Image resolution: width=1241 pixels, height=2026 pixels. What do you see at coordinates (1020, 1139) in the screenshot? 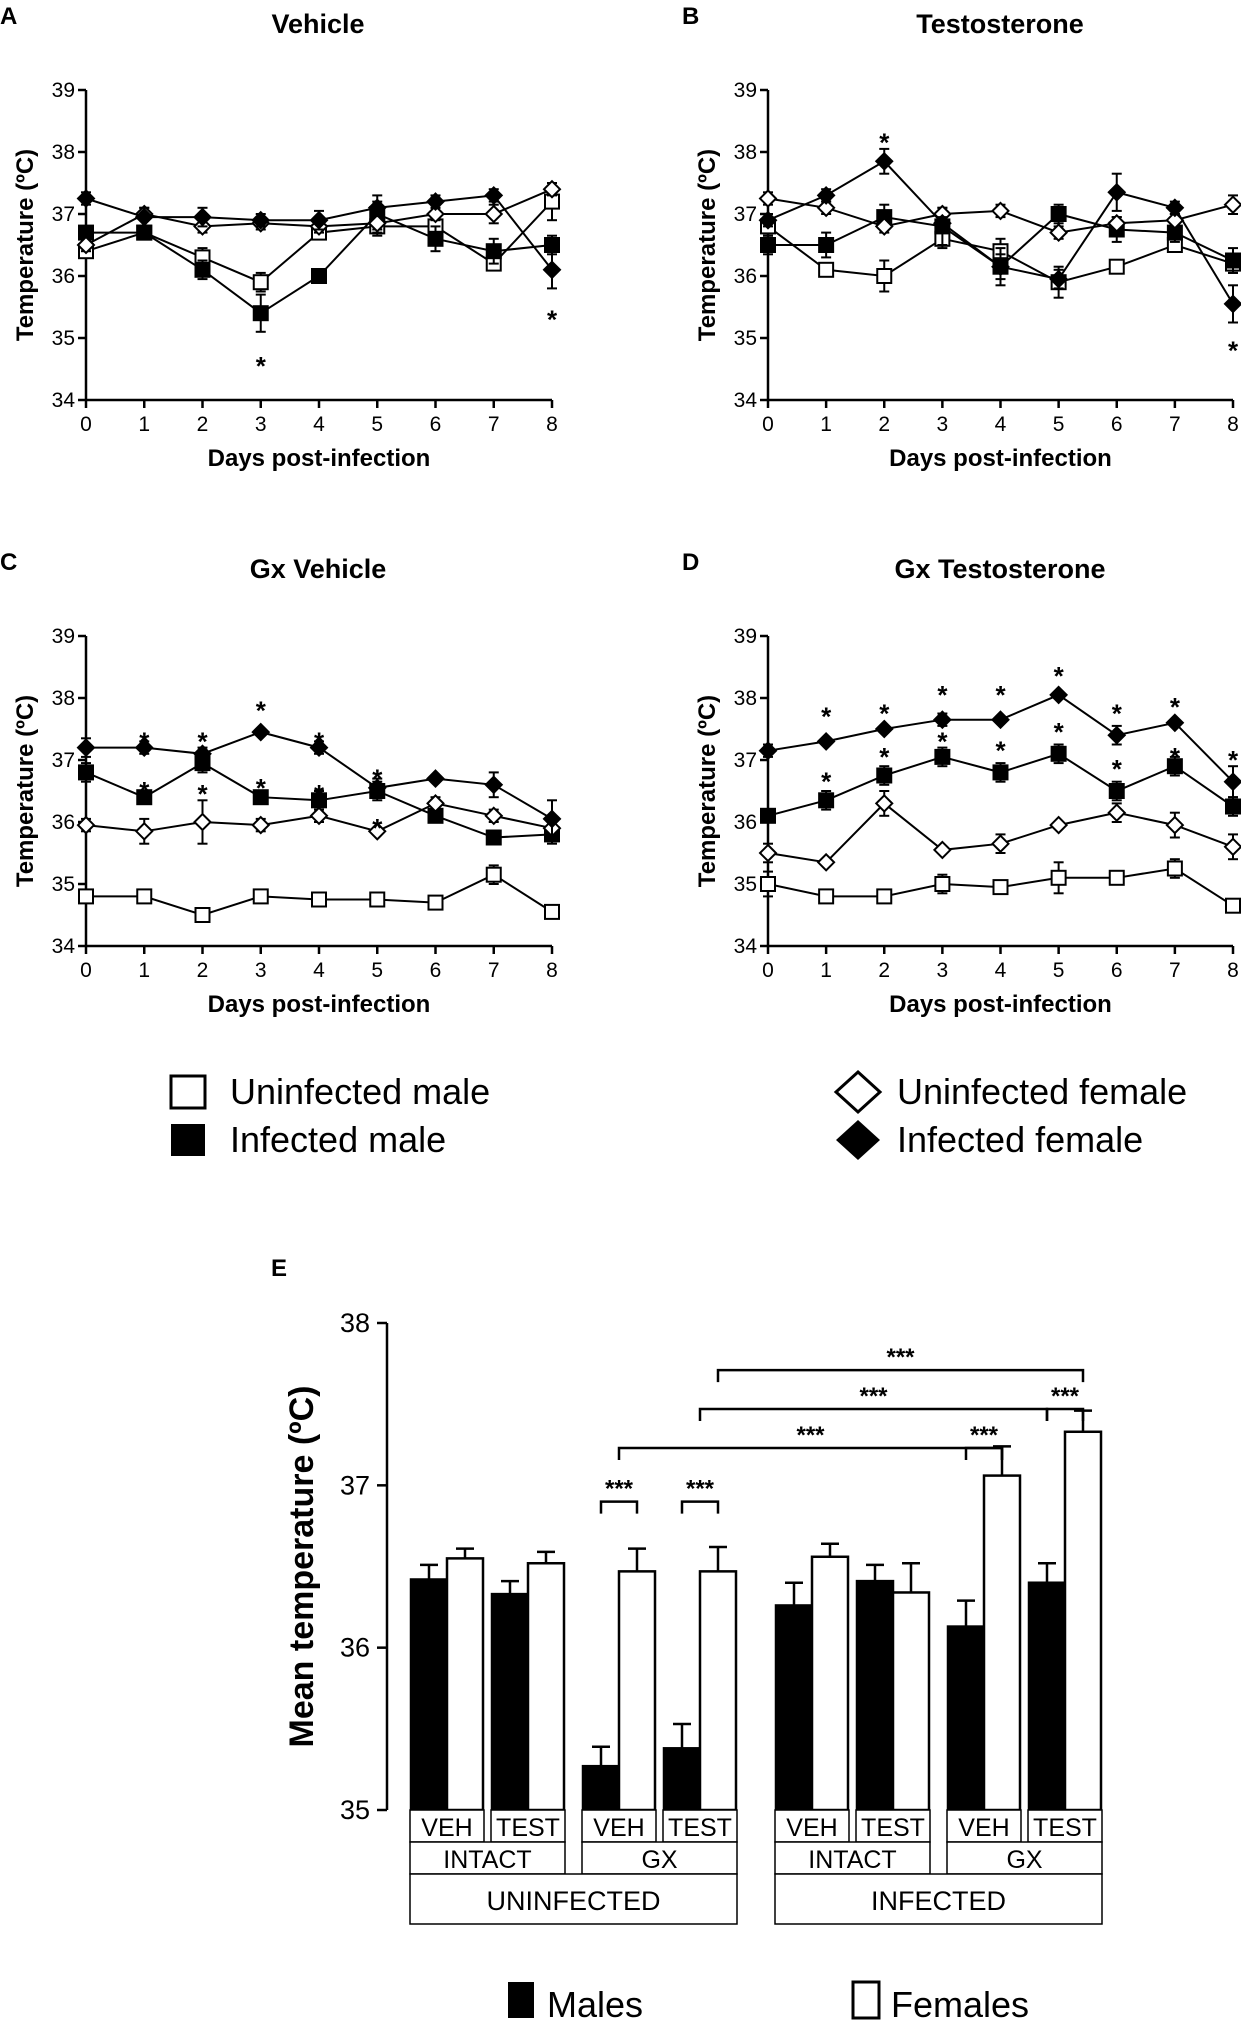
I see `legend-infected-female: Infected female` at bounding box center [1020, 1139].